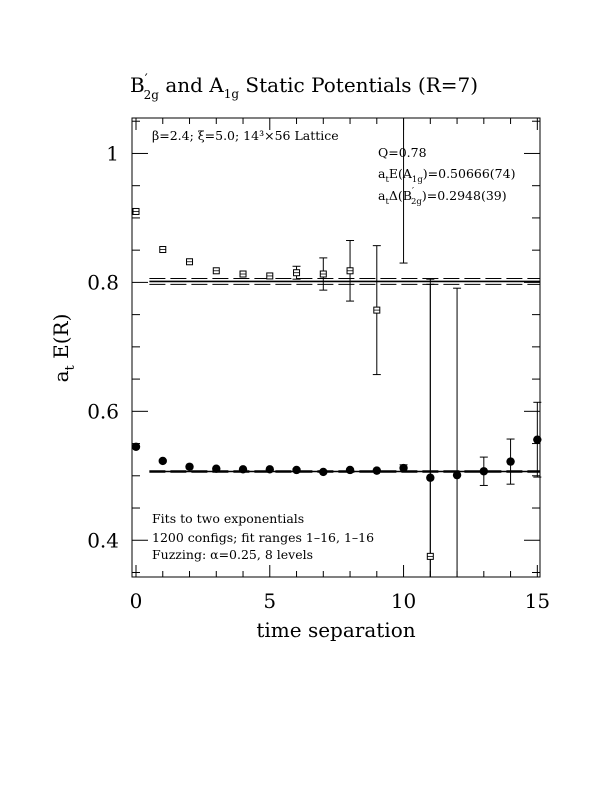 The height and width of the screenshot is (792, 612). I want to click on title-part3: Static Potentials (R=7), so click(358, 85).